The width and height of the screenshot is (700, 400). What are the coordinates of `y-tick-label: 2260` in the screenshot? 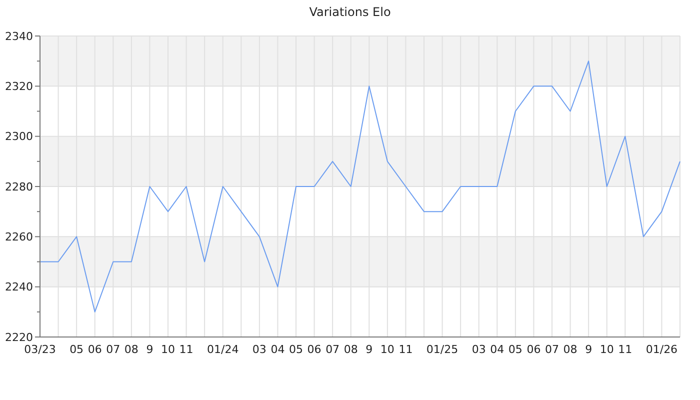 It's located at (19, 237).